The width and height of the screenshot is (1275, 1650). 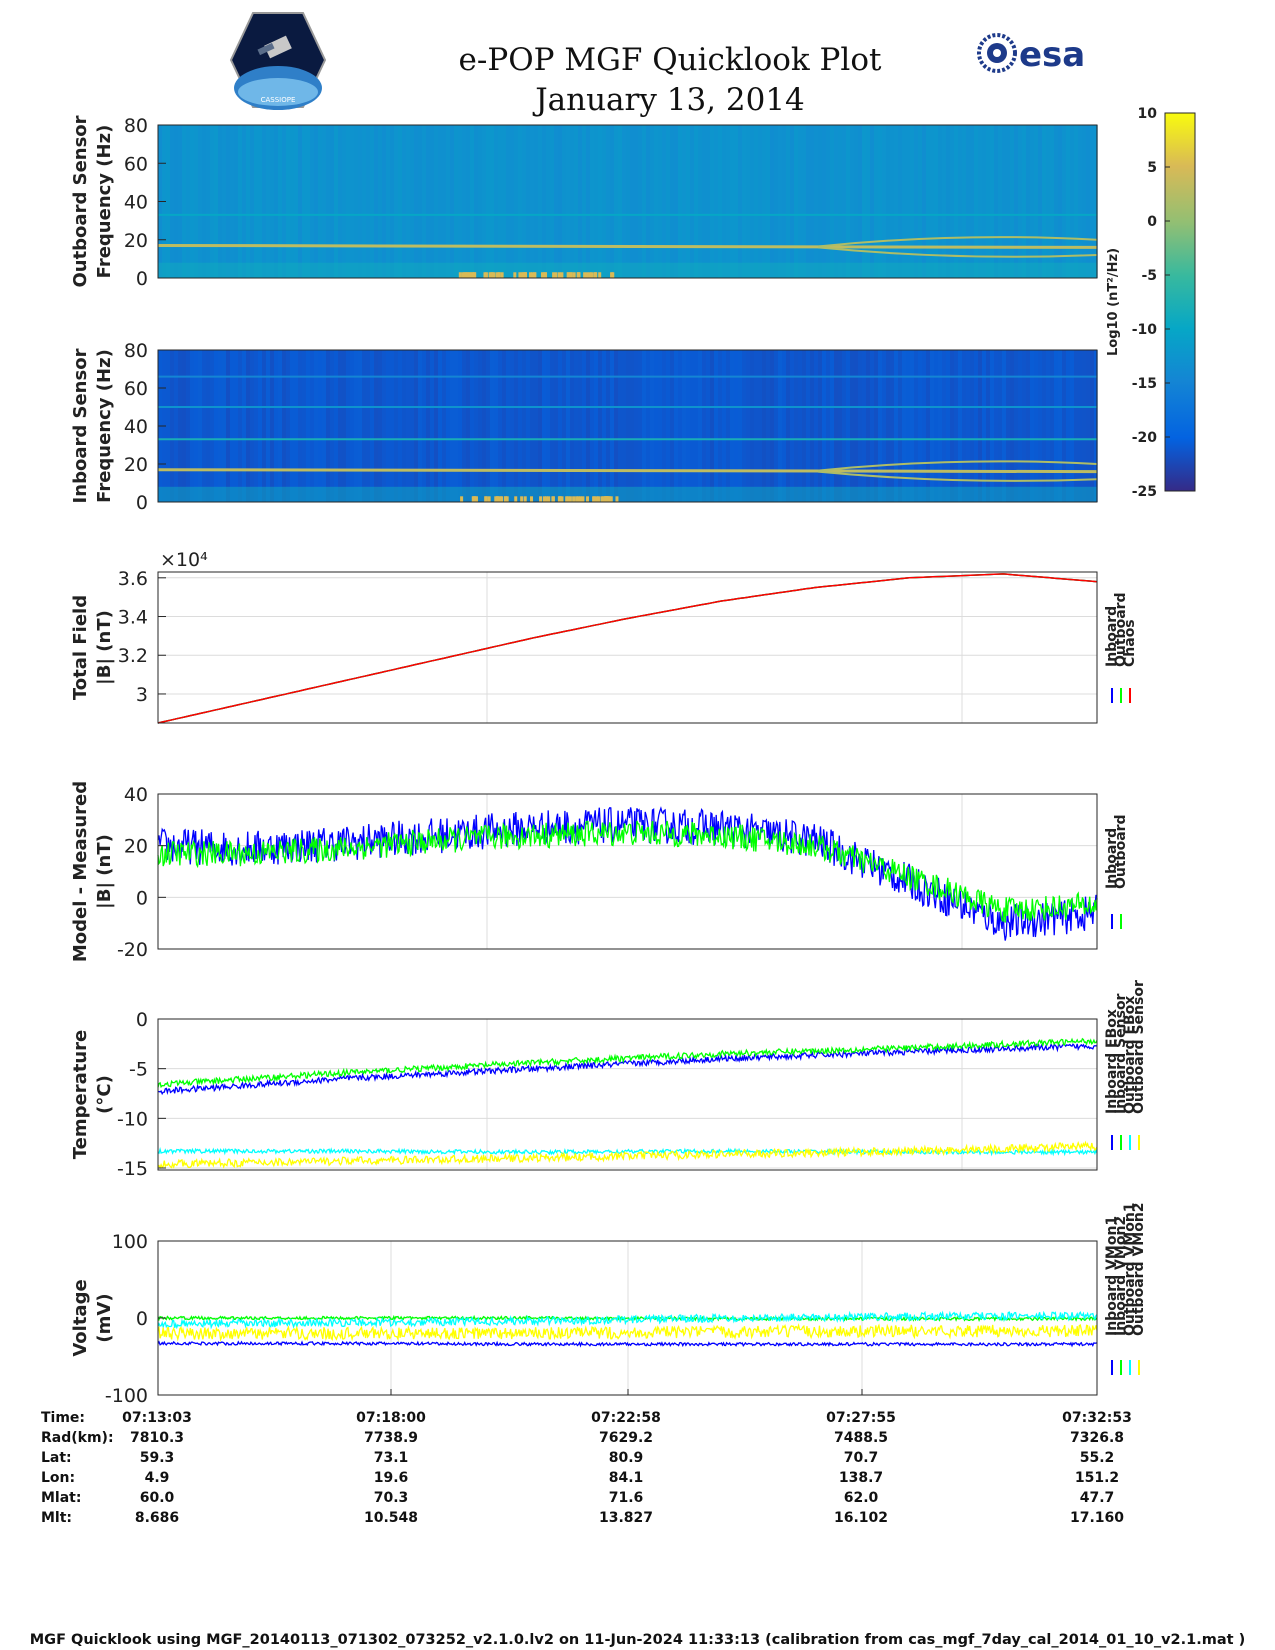 I want to click on spectrogram-lowband, so click(x=627, y=270).